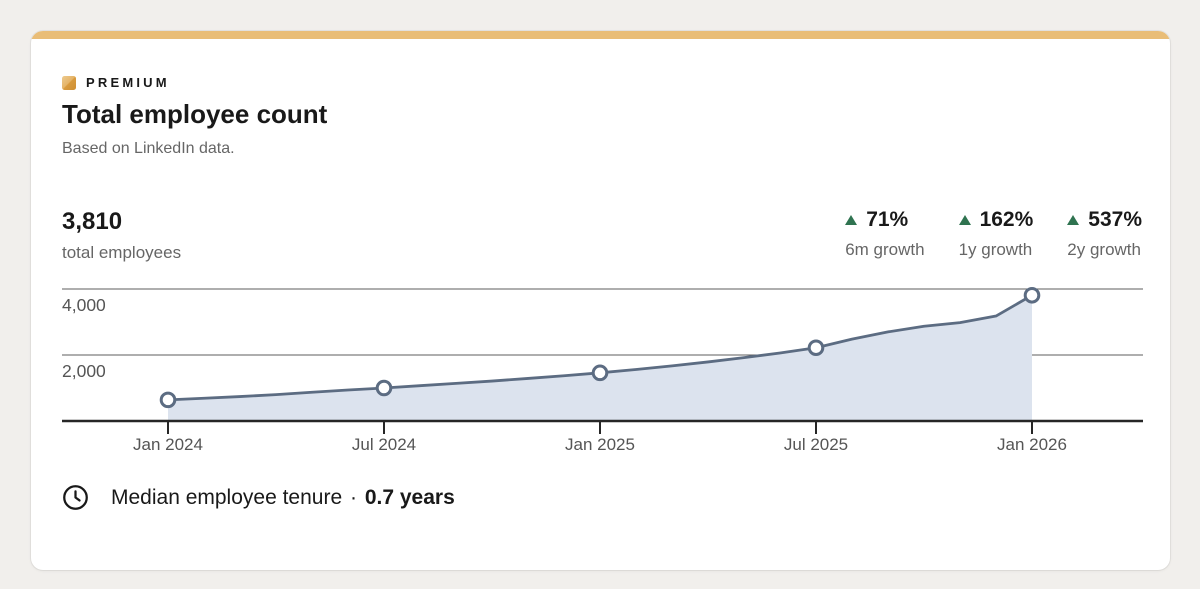  I want to click on data-source-note: Based on LinkedIn data., so click(148, 149).